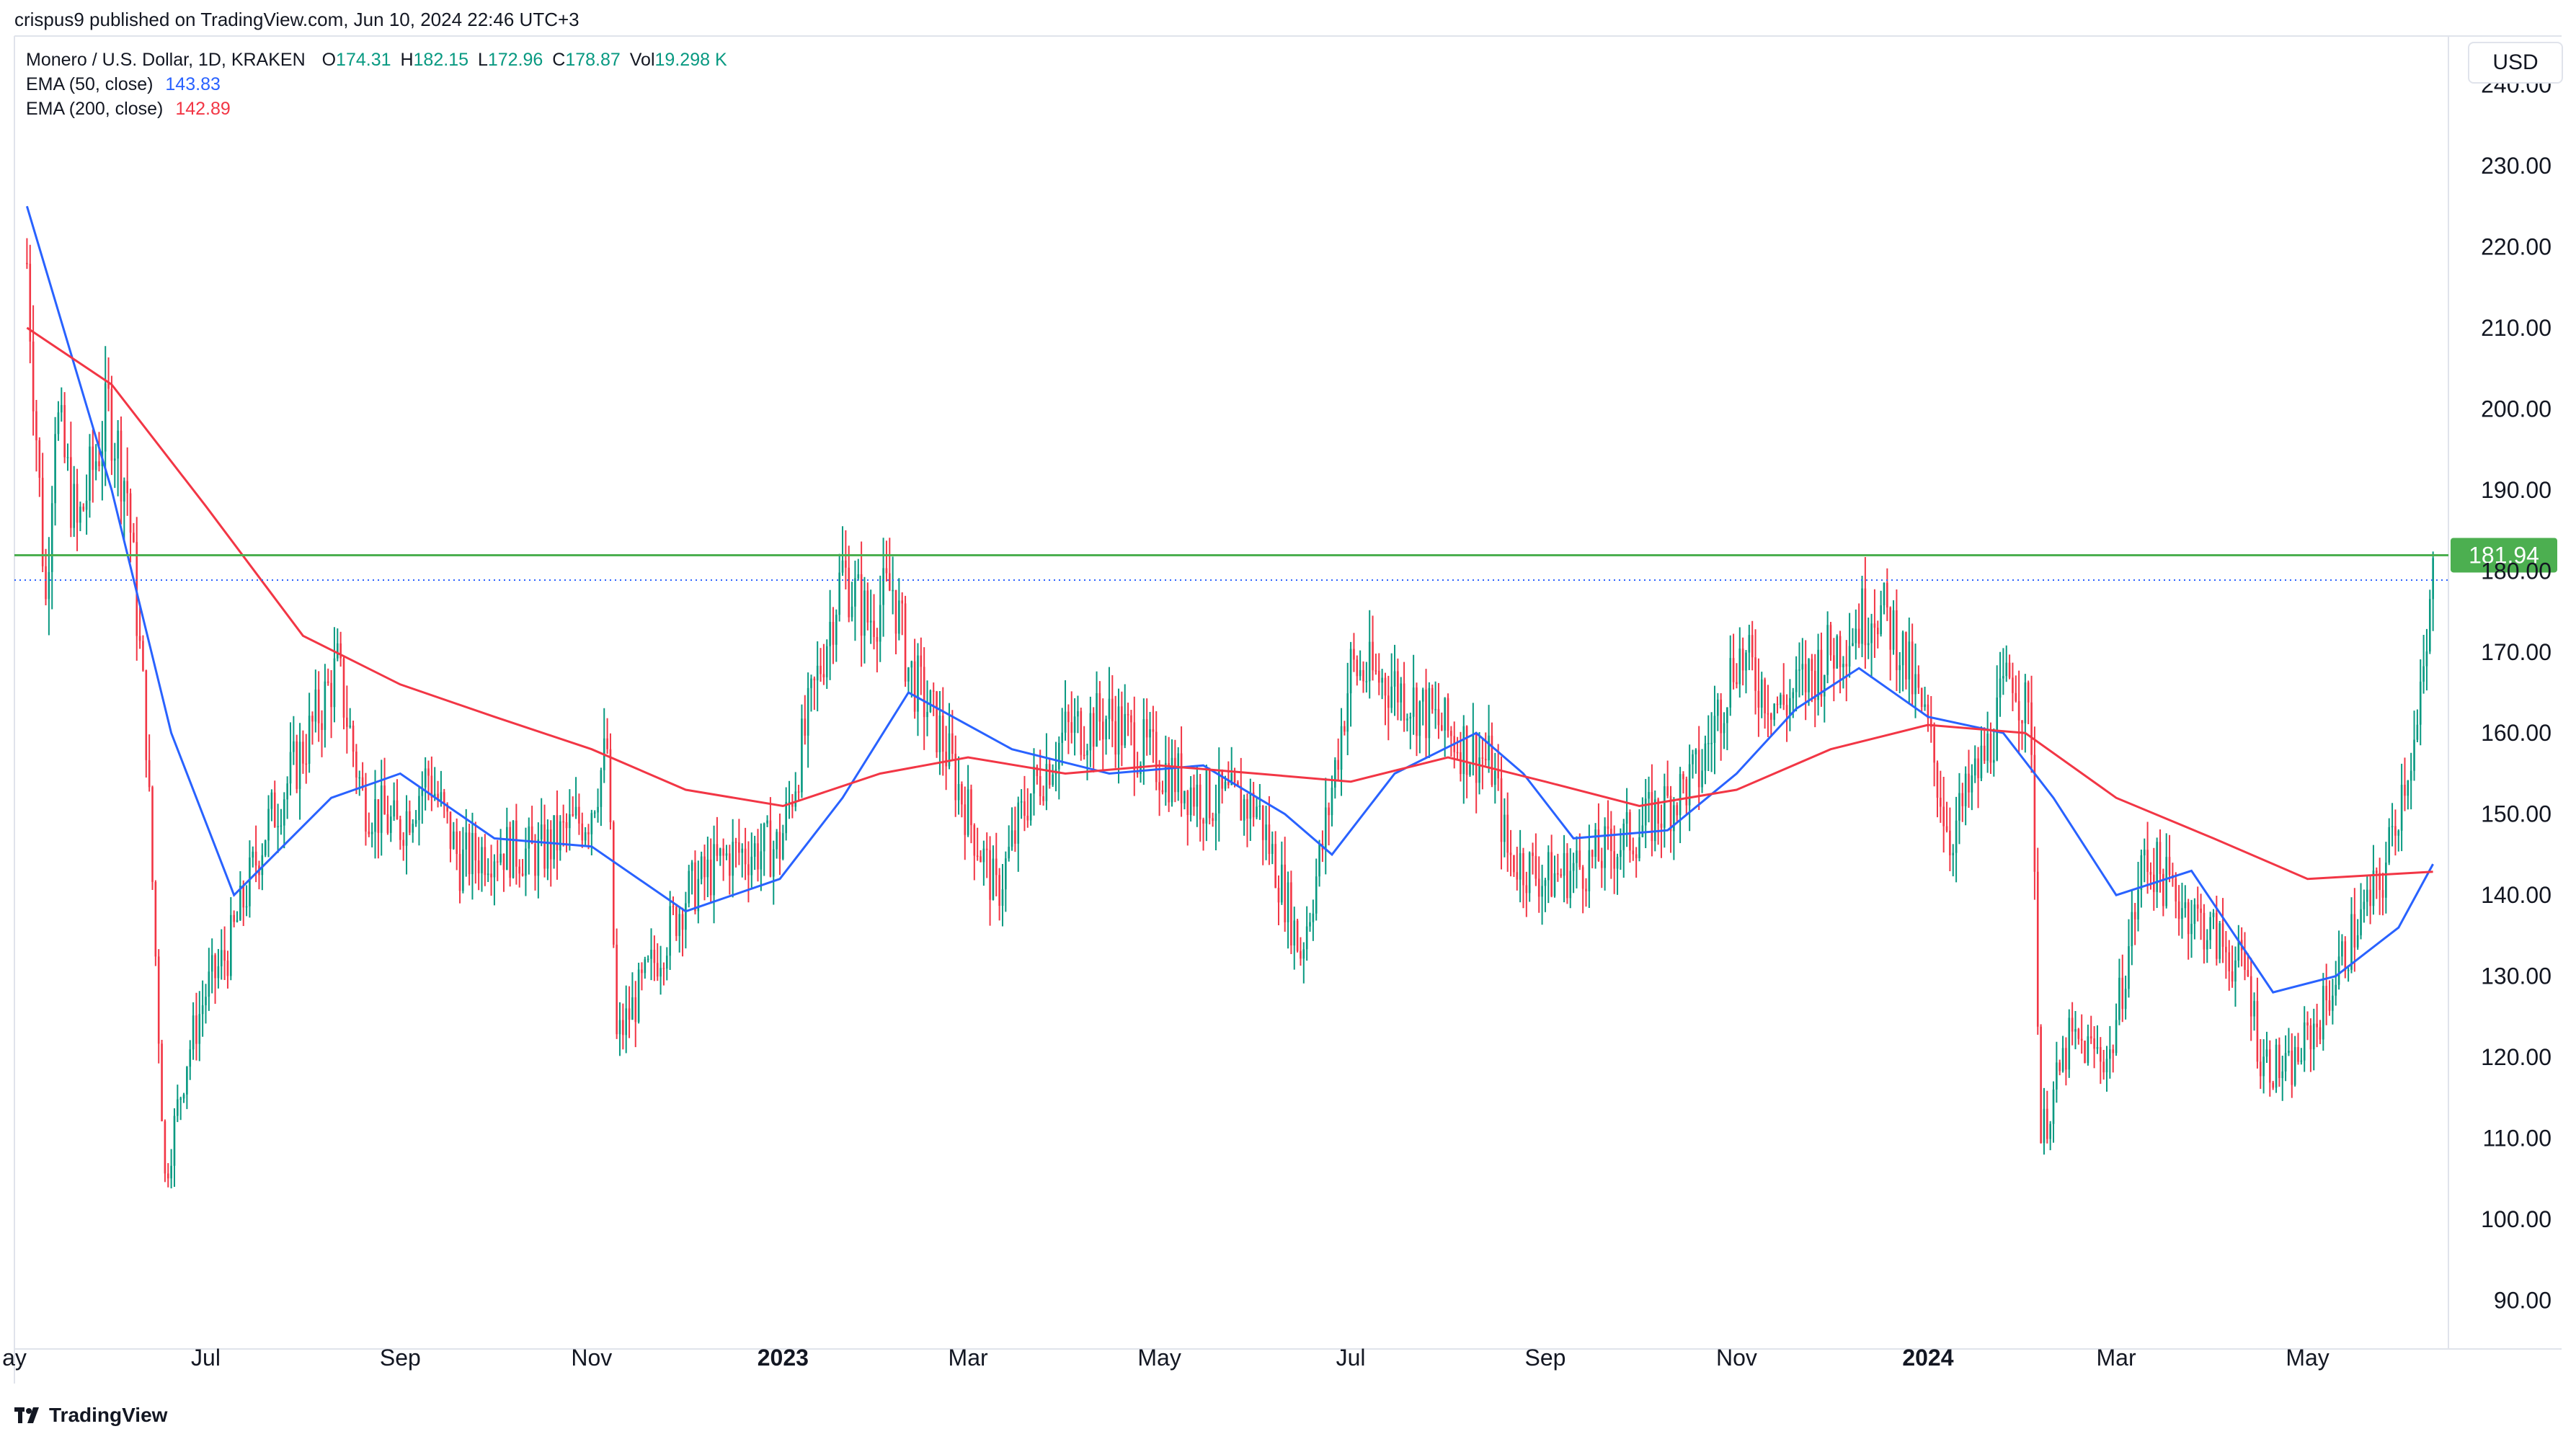  What do you see at coordinates (376, 109) in the screenshot?
I see `legend-ema200-row: EMA (200, close) 142.89` at bounding box center [376, 109].